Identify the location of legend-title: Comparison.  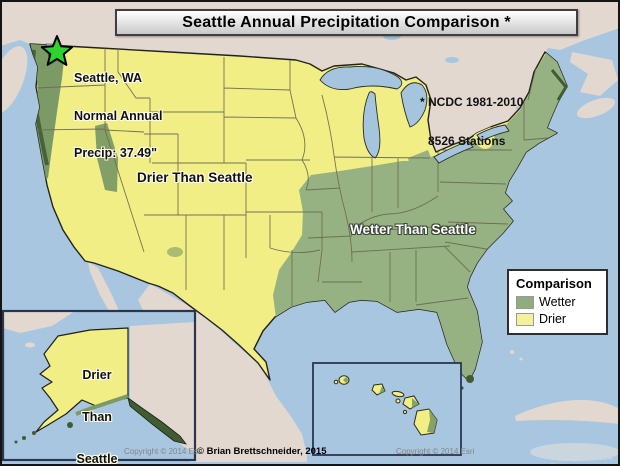
(554, 283).